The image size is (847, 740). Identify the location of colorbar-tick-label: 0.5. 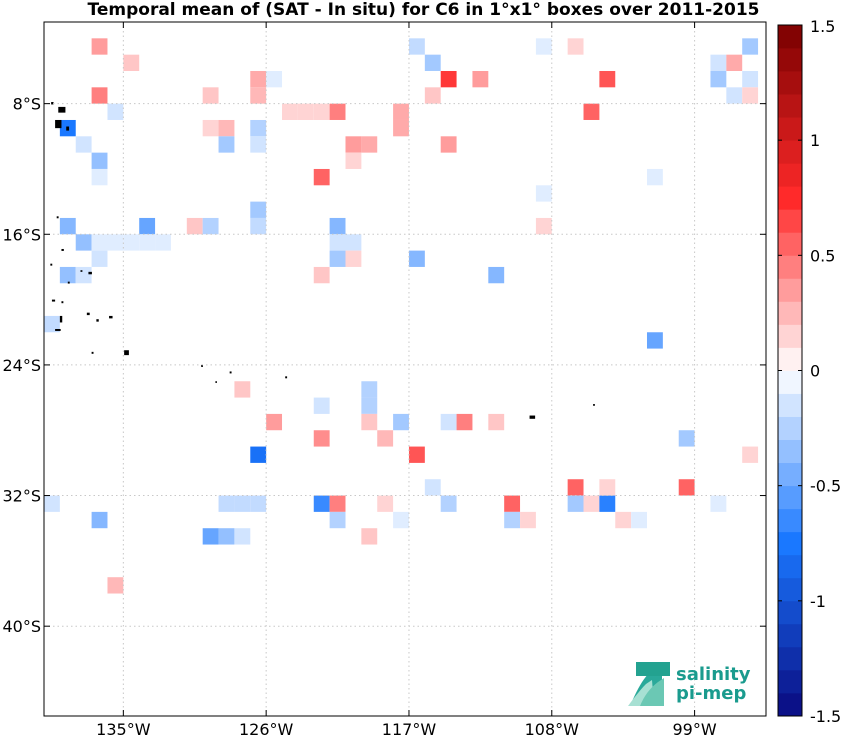
(822, 255).